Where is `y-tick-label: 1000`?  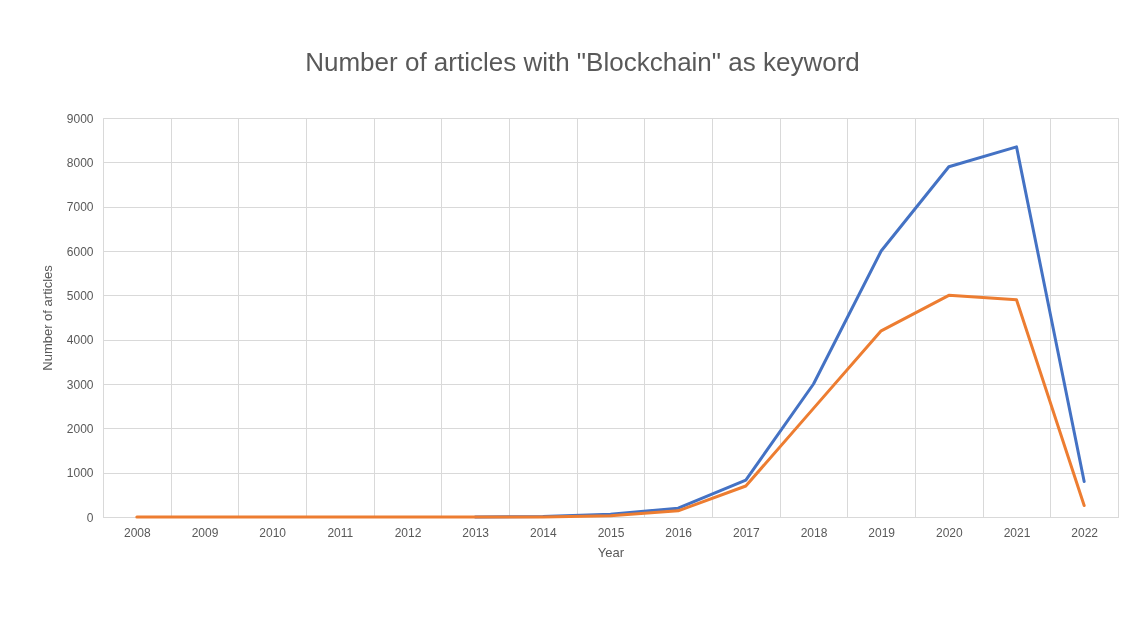 y-tick-label: 1000 is located at coordinates (80, 473).